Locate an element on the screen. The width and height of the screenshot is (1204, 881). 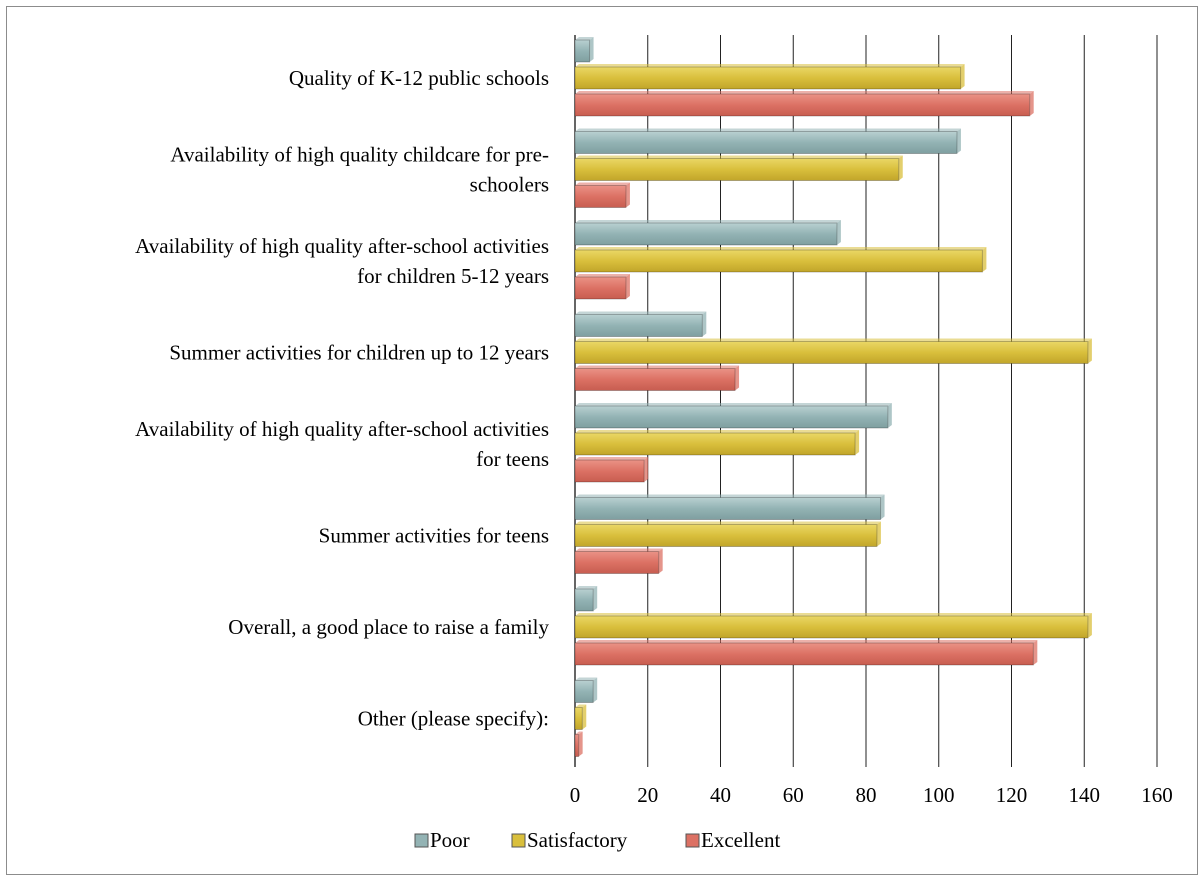
legend-item-satisfactory: Satisfactory is located at coordinates (569, 840).